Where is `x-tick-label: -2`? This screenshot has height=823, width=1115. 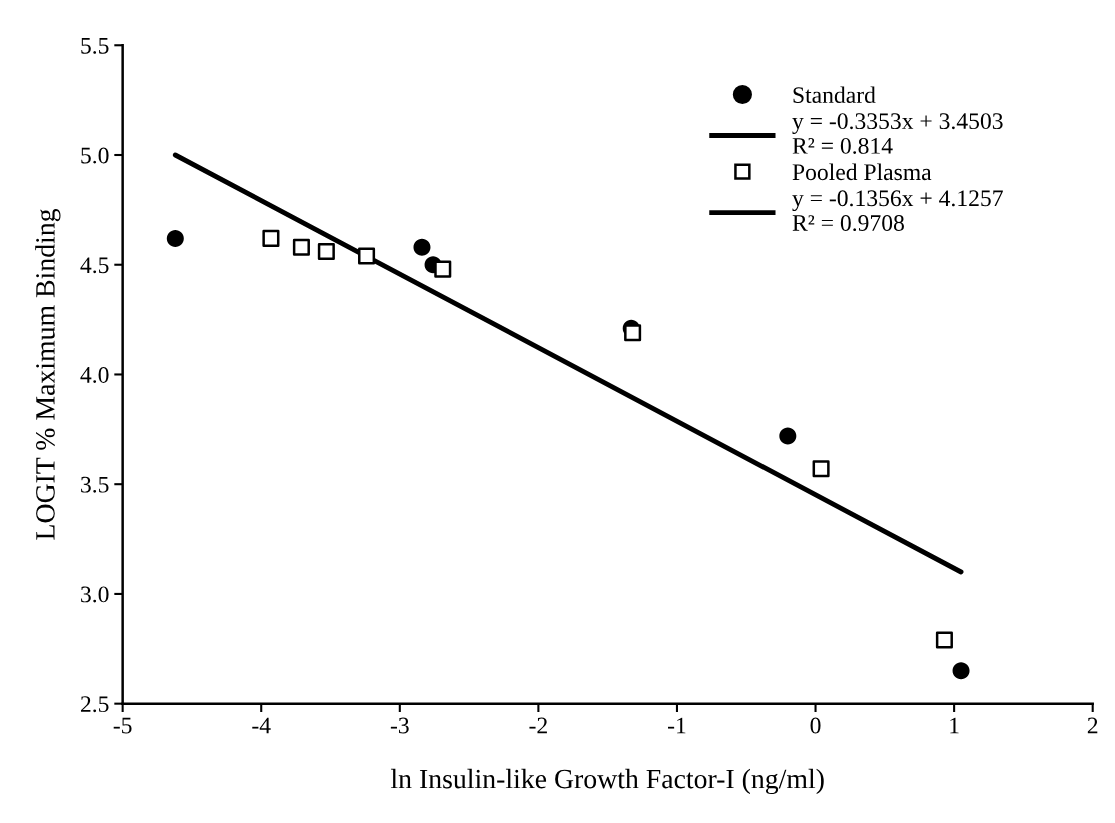 x-tick-label: -2 is located at coordinates (538, 725).